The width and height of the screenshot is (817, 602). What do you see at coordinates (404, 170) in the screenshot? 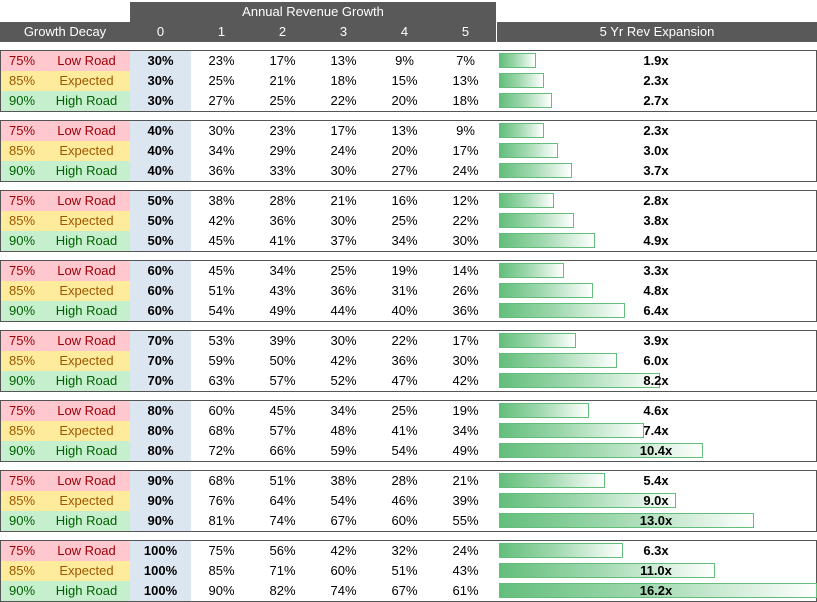
I see `growth-cell-year-4: 27%` at bounding box center [404, 170].